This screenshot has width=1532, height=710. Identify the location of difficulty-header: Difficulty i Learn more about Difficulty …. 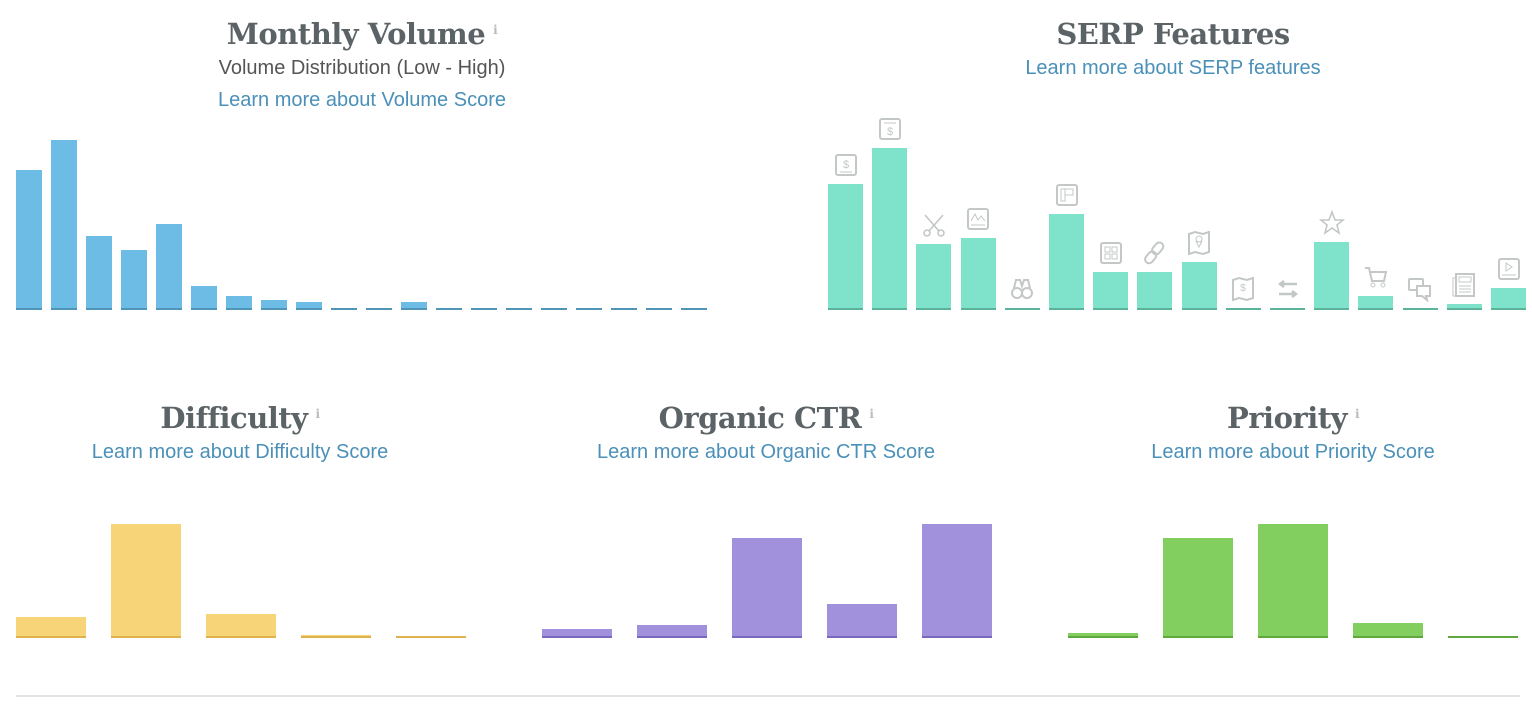
(240, 434).